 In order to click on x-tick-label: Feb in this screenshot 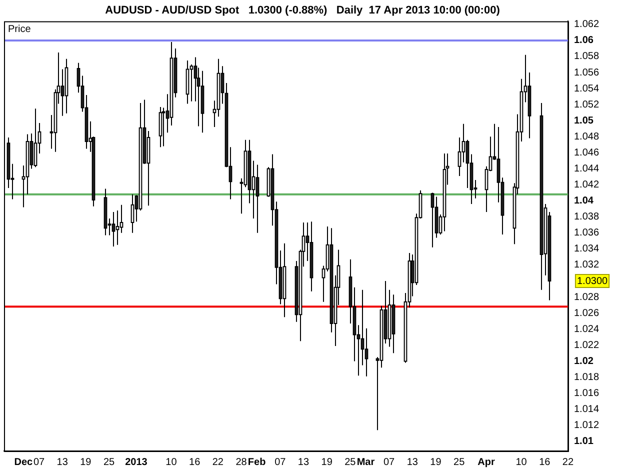, I will do `click(257, 462)`.